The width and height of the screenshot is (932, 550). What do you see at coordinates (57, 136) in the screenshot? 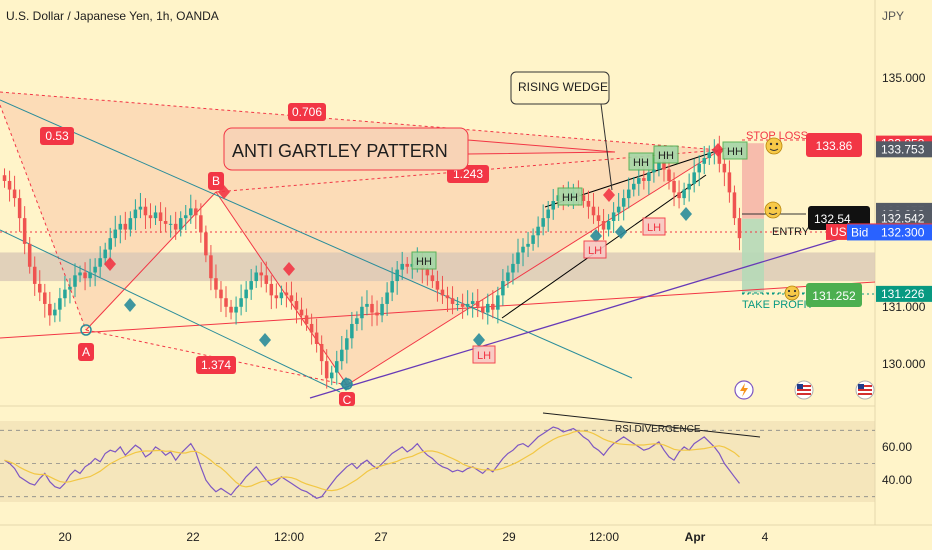
I see `fib-ratio-label: 0.53` at bounding box center [57, 136].